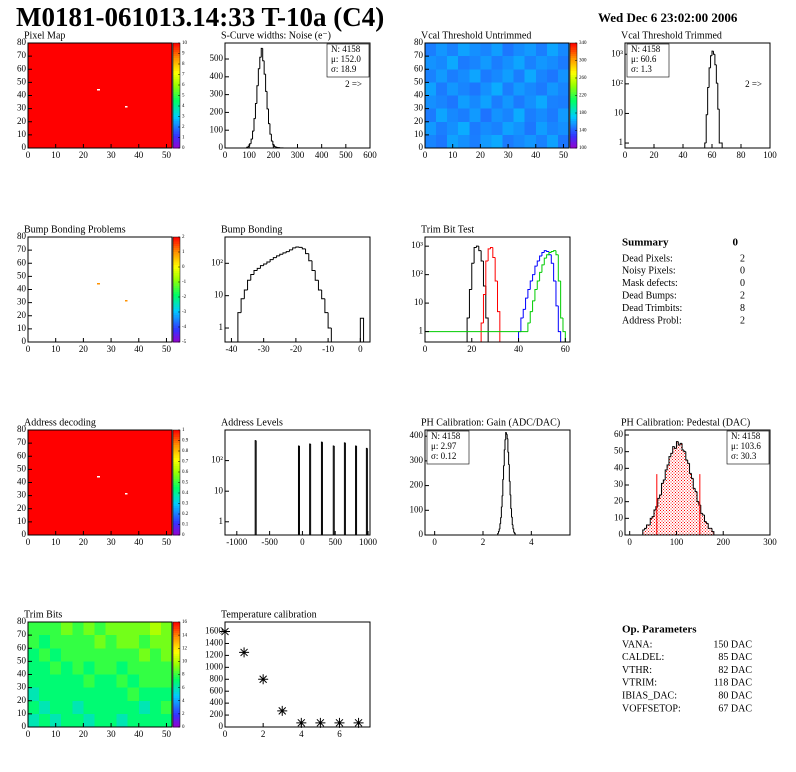 Image resolution: width=796 pixels, height=772 pixels. What do you see at coordinates (183, 64) in the screenshot?
I see `colorbar-label: 8` at bounding box center [183, 64].